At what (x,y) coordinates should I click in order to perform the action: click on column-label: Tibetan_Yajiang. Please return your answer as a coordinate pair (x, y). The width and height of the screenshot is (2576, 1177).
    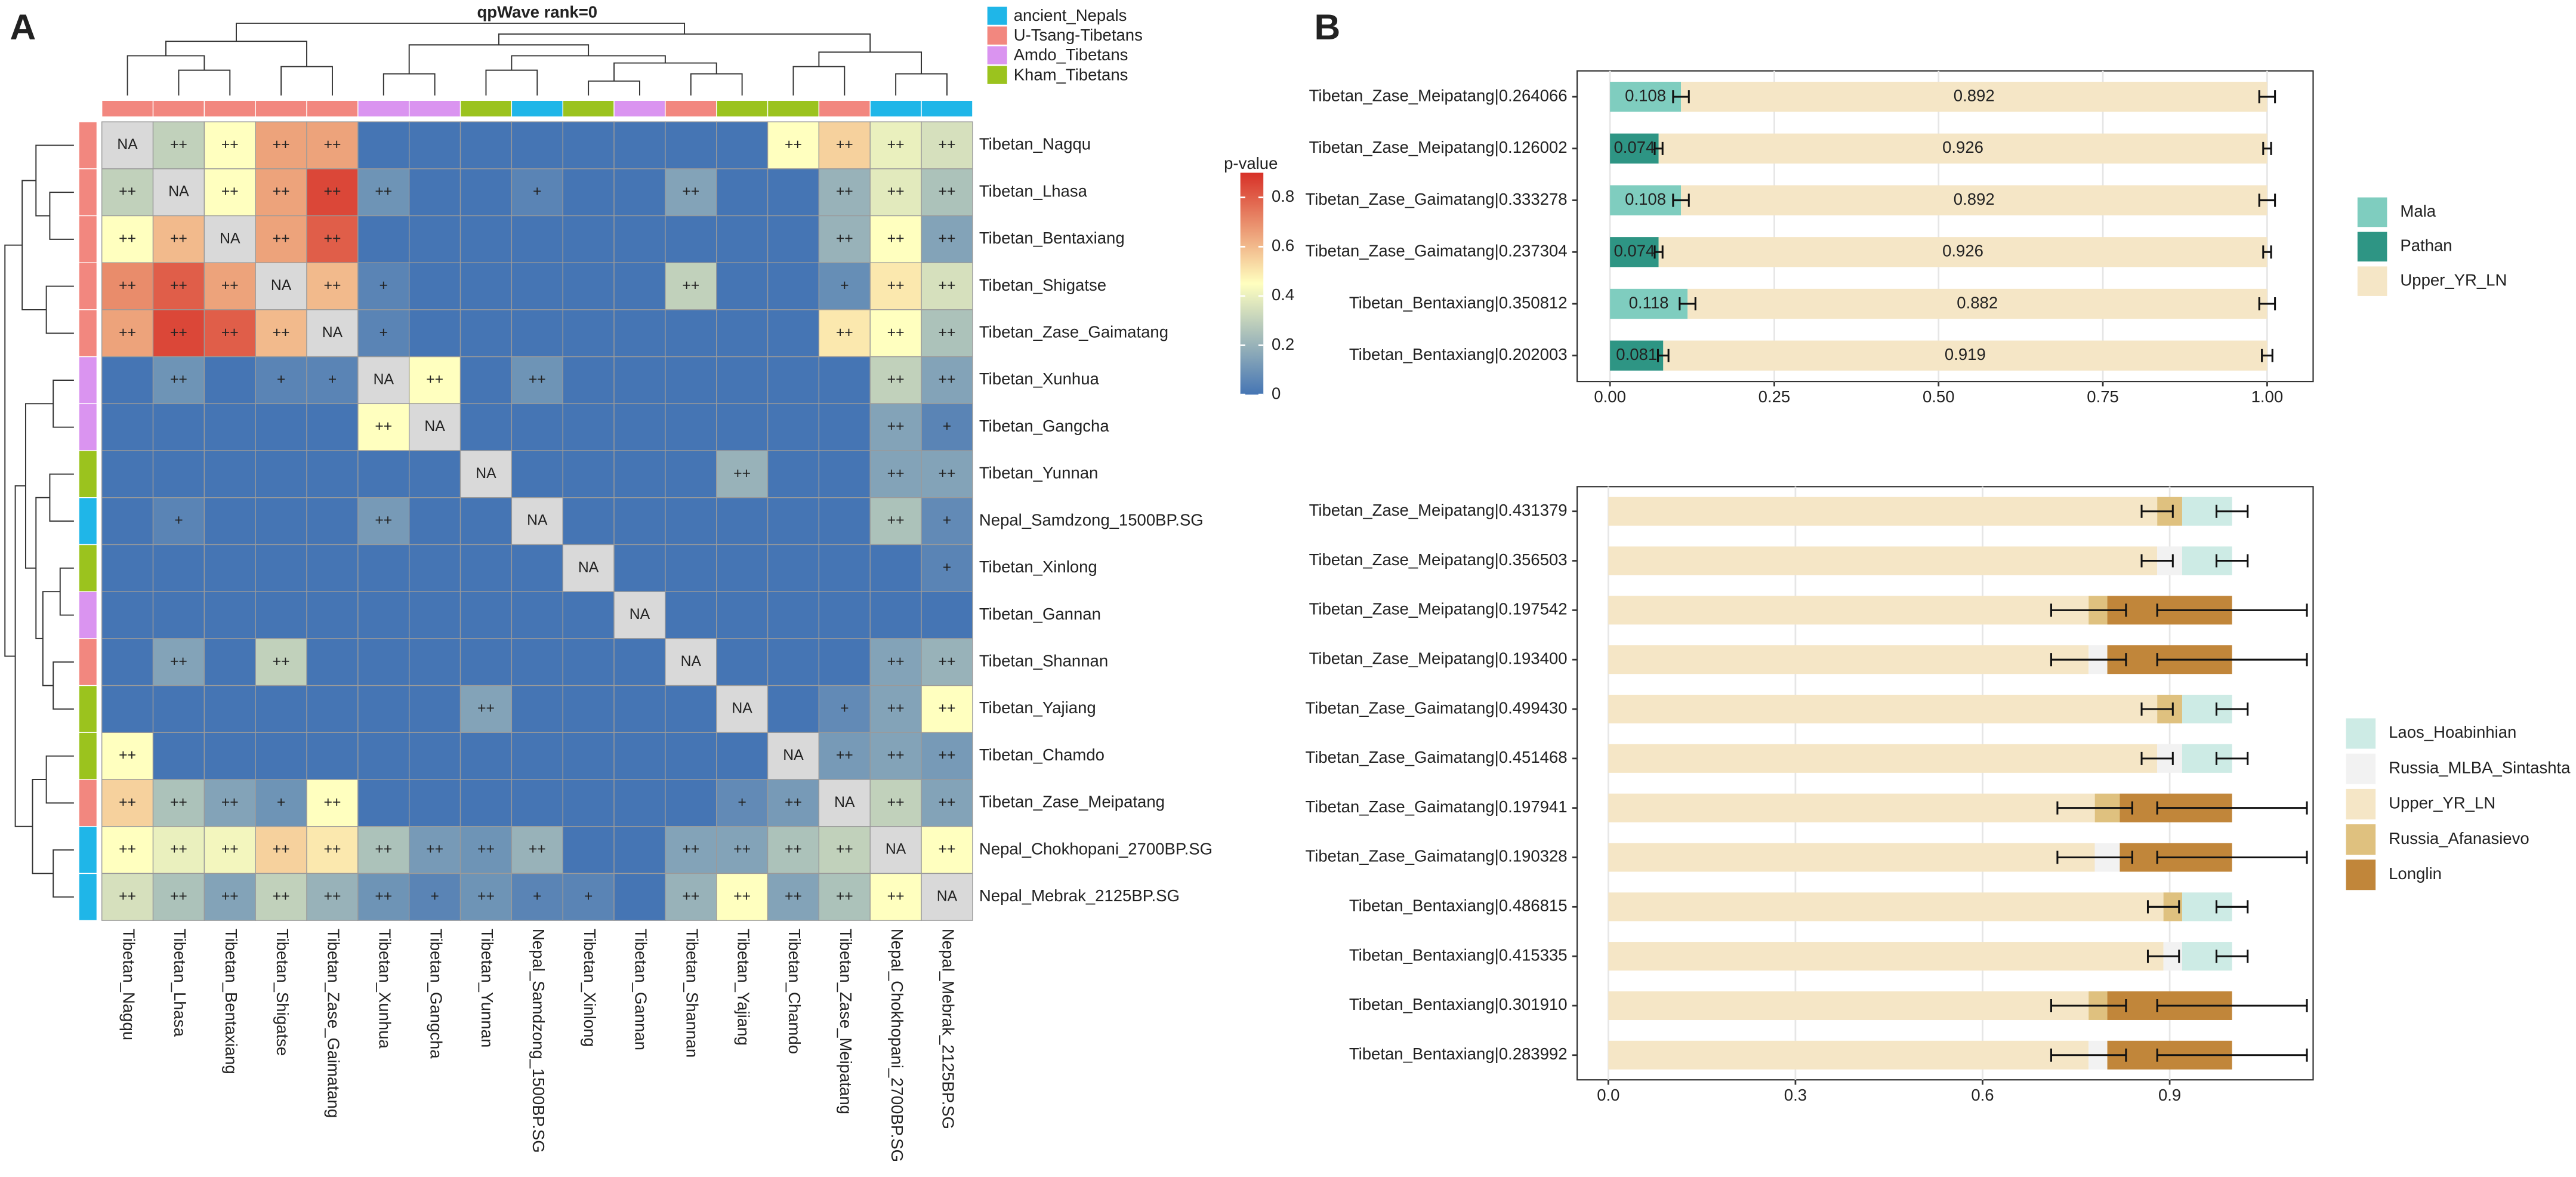
    Looking at the image, I should click on (743, 987).